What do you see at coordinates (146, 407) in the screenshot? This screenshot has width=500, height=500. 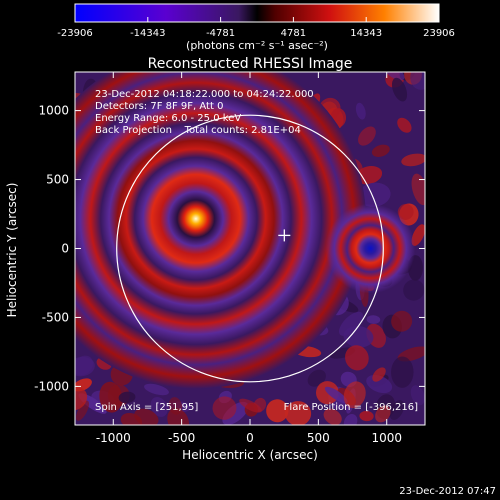 I see `spin-axis-label: Spin Axis = [251,95]` at bounding box center [146, 407].